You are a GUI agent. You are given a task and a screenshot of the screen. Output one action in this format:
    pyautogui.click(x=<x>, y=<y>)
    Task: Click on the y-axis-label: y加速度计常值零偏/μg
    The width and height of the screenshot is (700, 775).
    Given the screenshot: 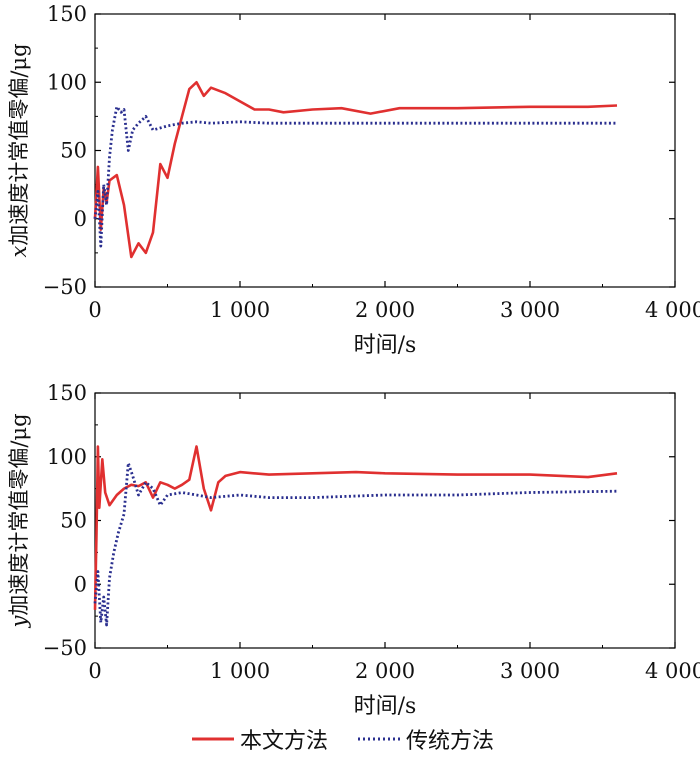 What is the action you would take?
    pyautogui.click(x=19, y=520)
    